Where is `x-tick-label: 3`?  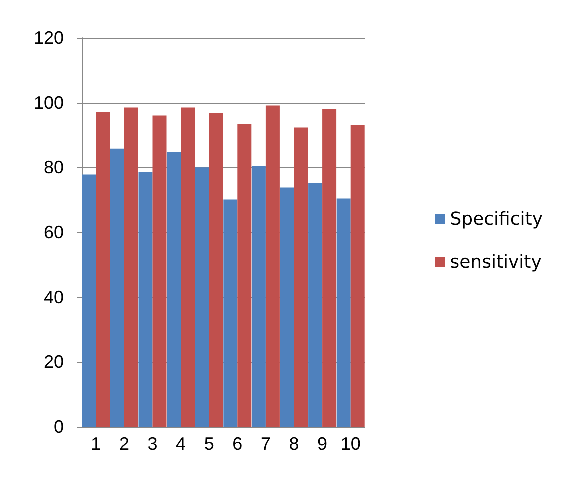 x-tick-label: 3 is located at coordinates (153, 444).